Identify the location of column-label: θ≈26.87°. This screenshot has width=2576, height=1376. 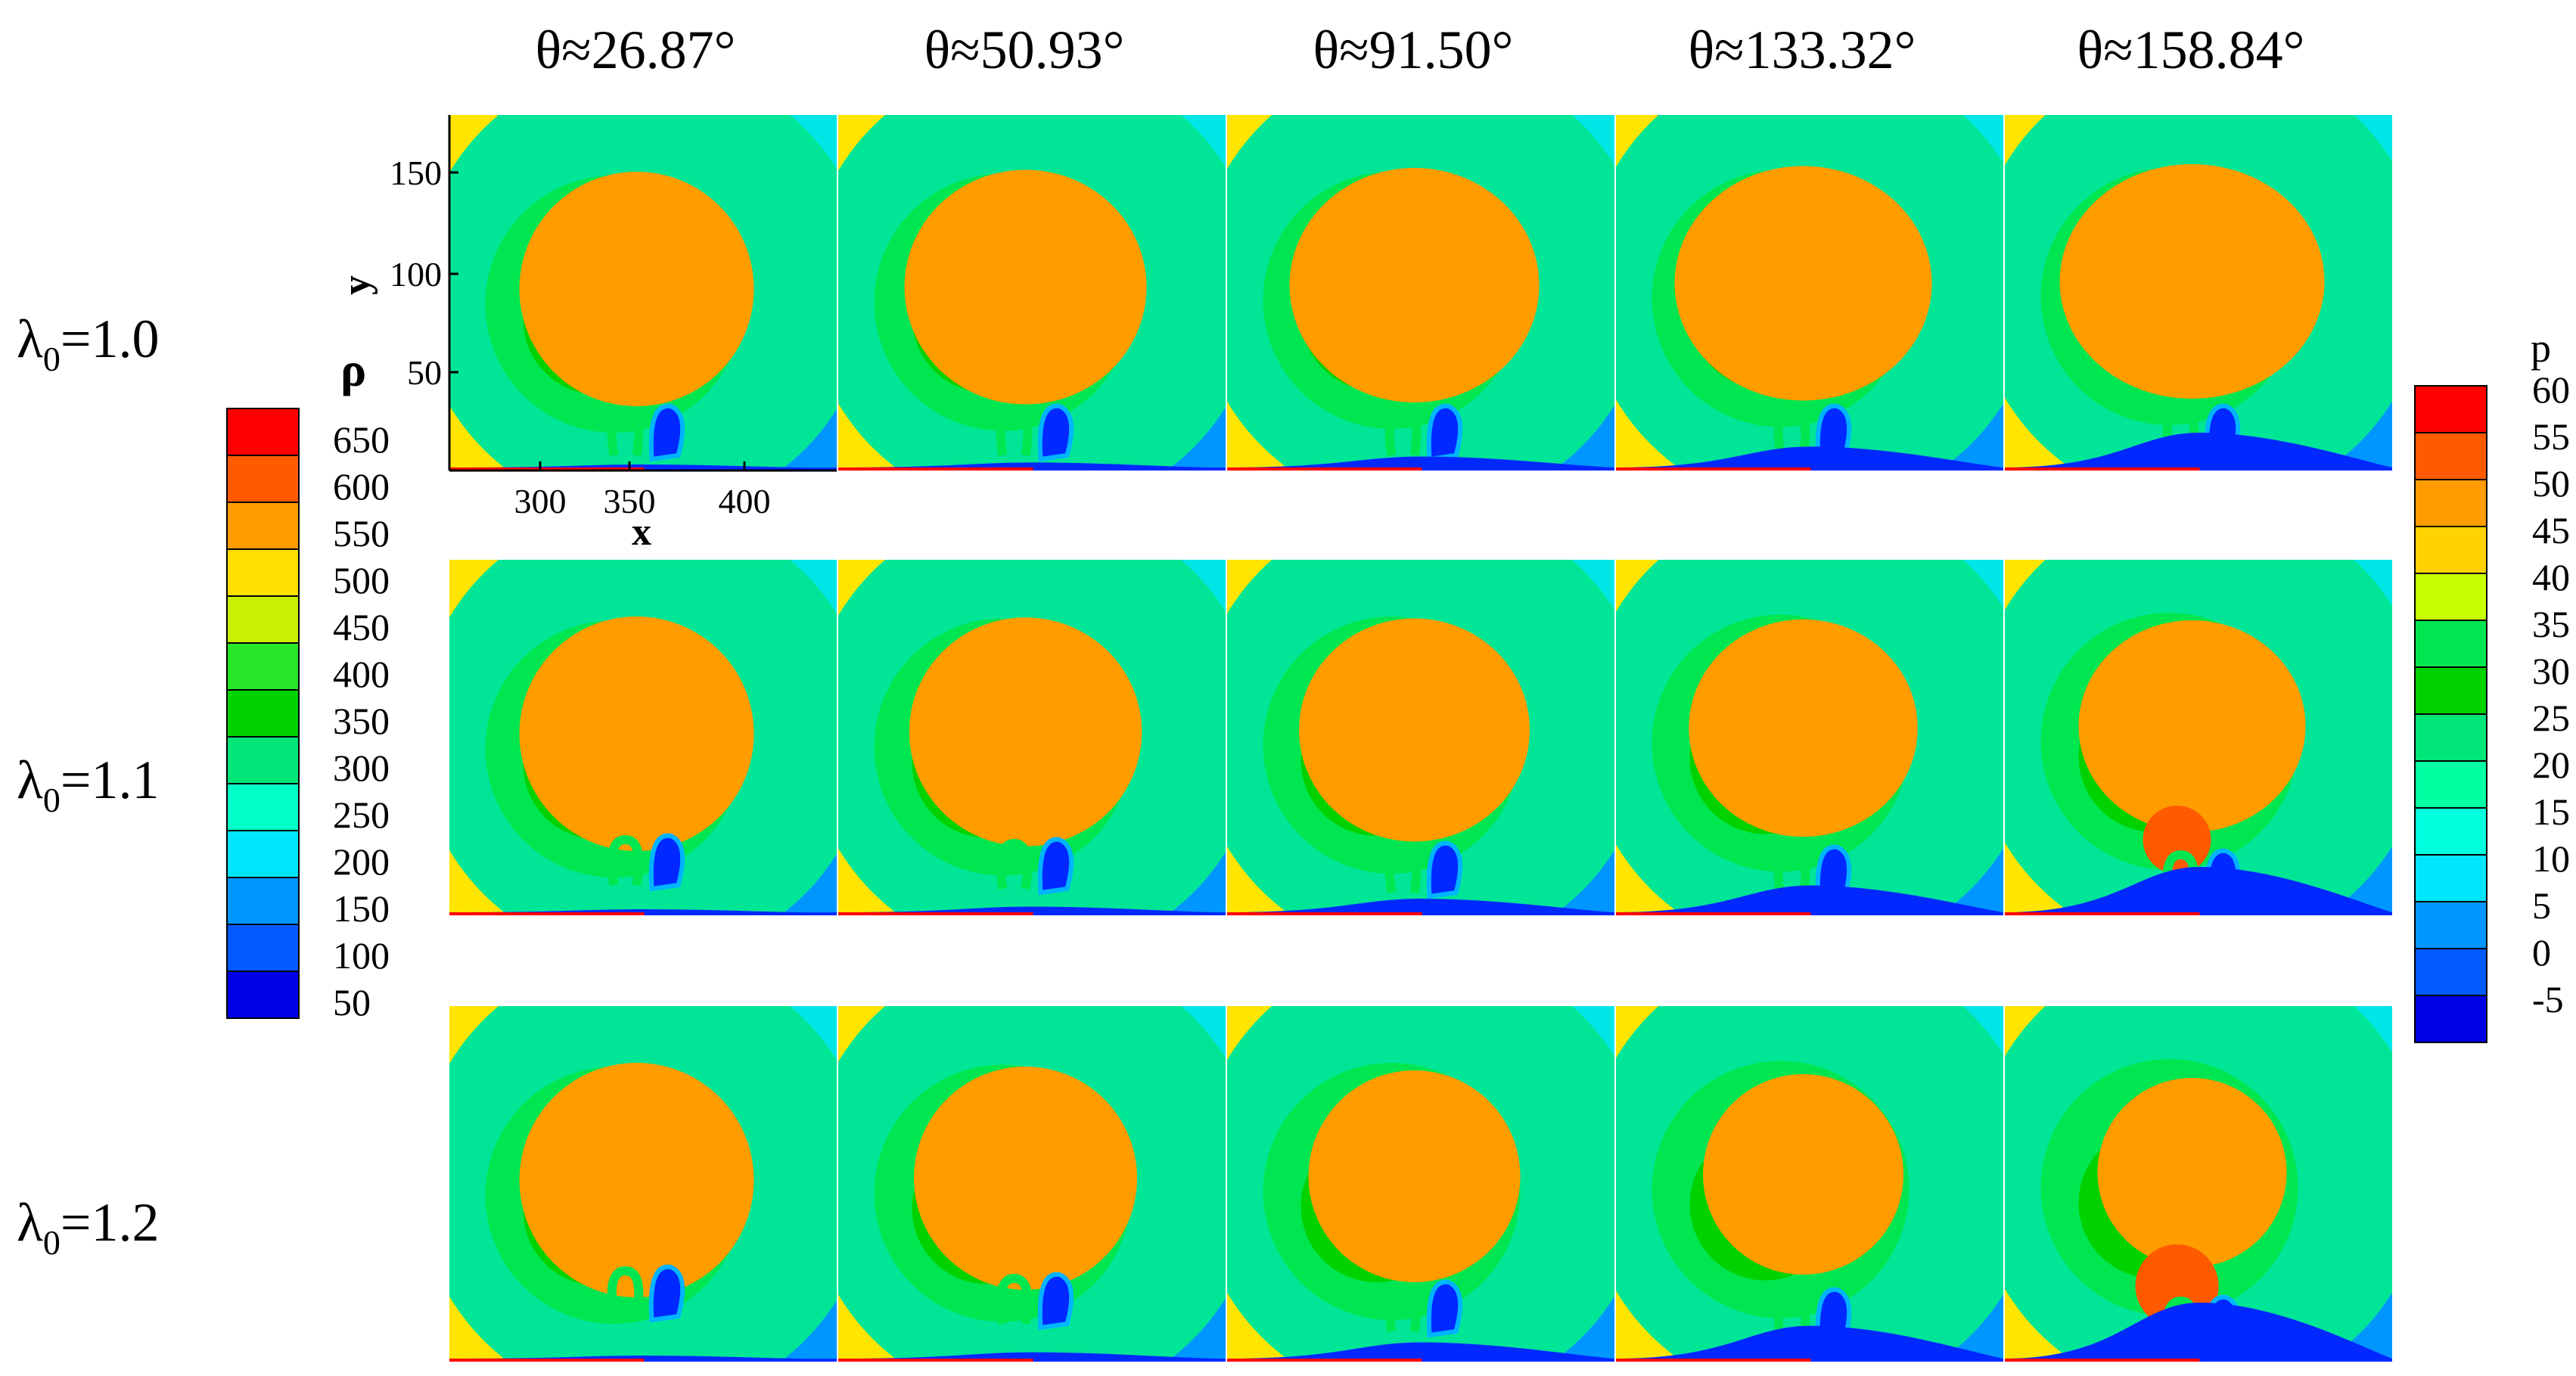
(636, 50).